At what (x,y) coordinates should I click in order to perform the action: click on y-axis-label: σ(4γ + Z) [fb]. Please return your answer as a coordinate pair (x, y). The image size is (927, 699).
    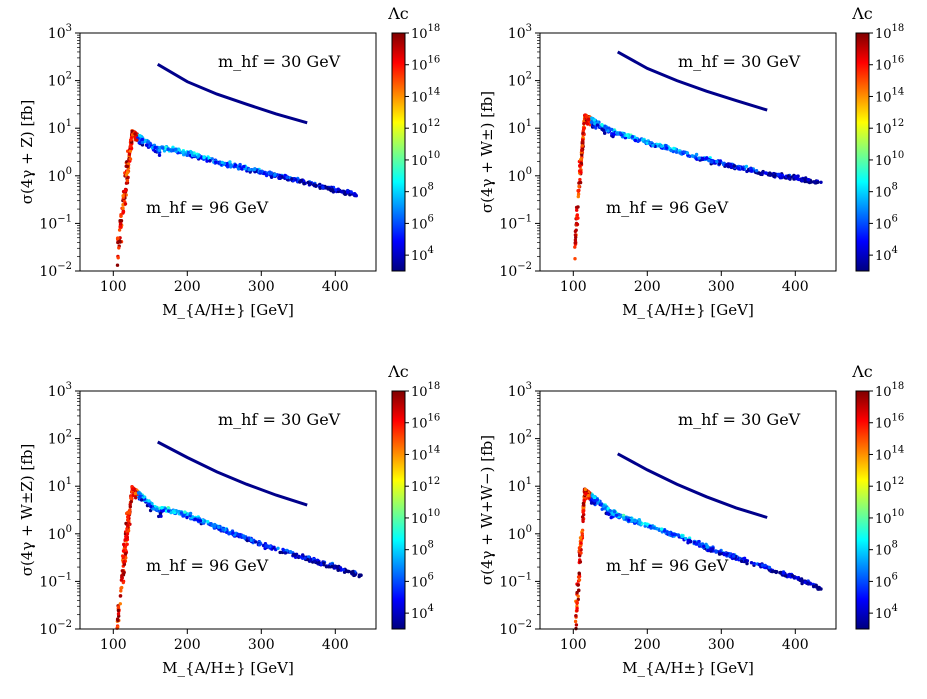
    Looking at the image, I should click on (27, 152).